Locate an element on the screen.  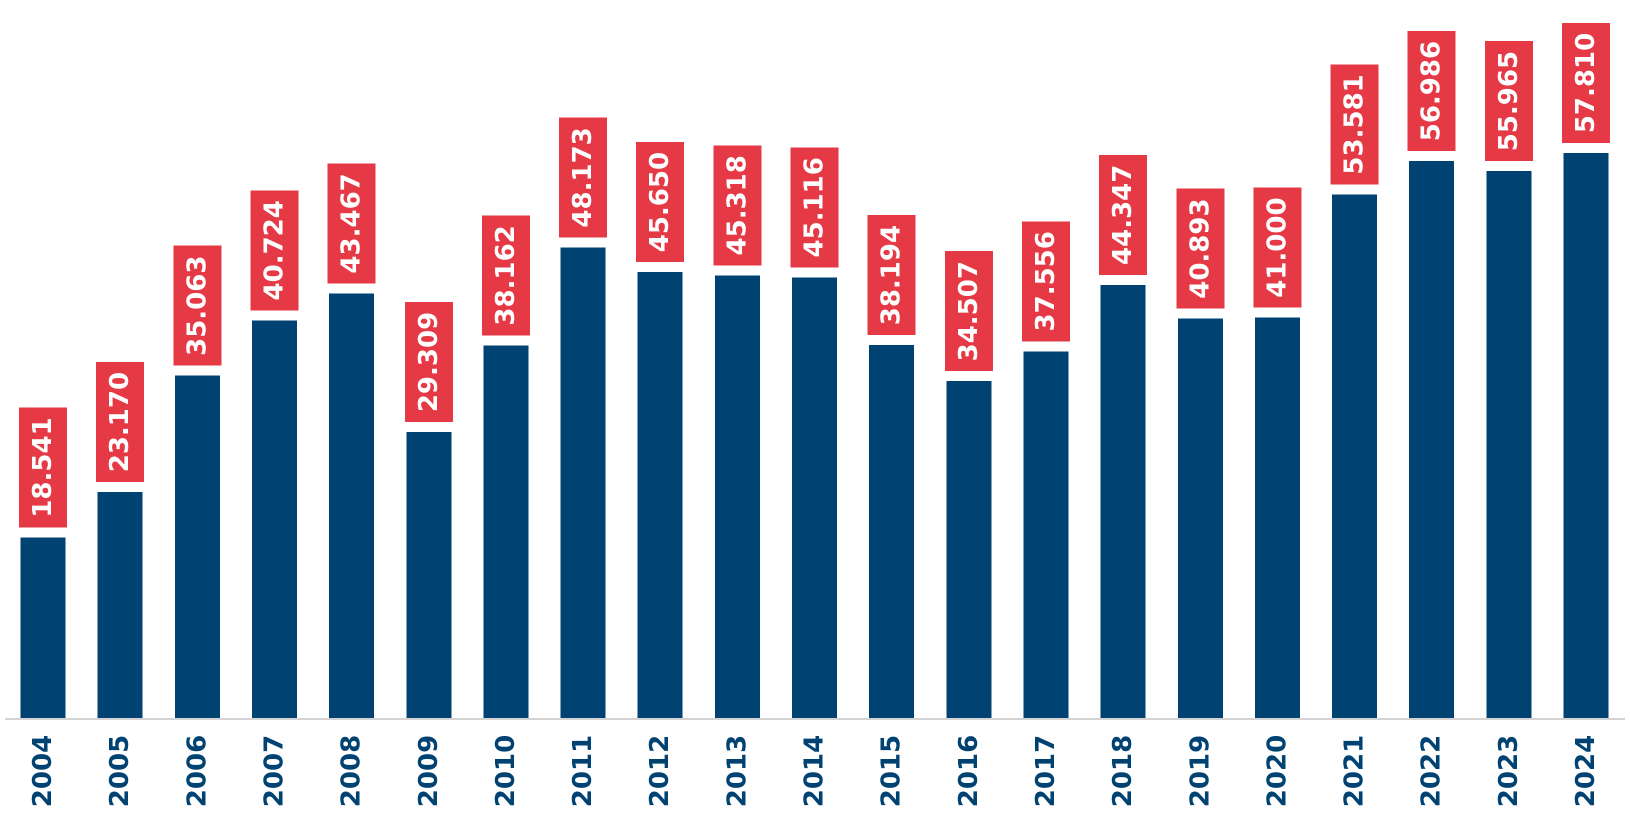
x-tick-label-2012: 2012 is located at coordinates (660, 771).